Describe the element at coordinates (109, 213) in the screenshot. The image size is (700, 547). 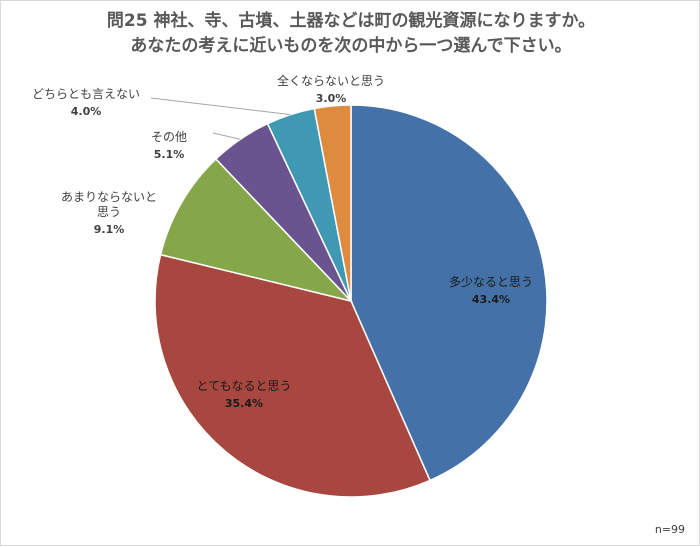
I see `slice-label-2: あまりならないと思う 9.1%` at that location.